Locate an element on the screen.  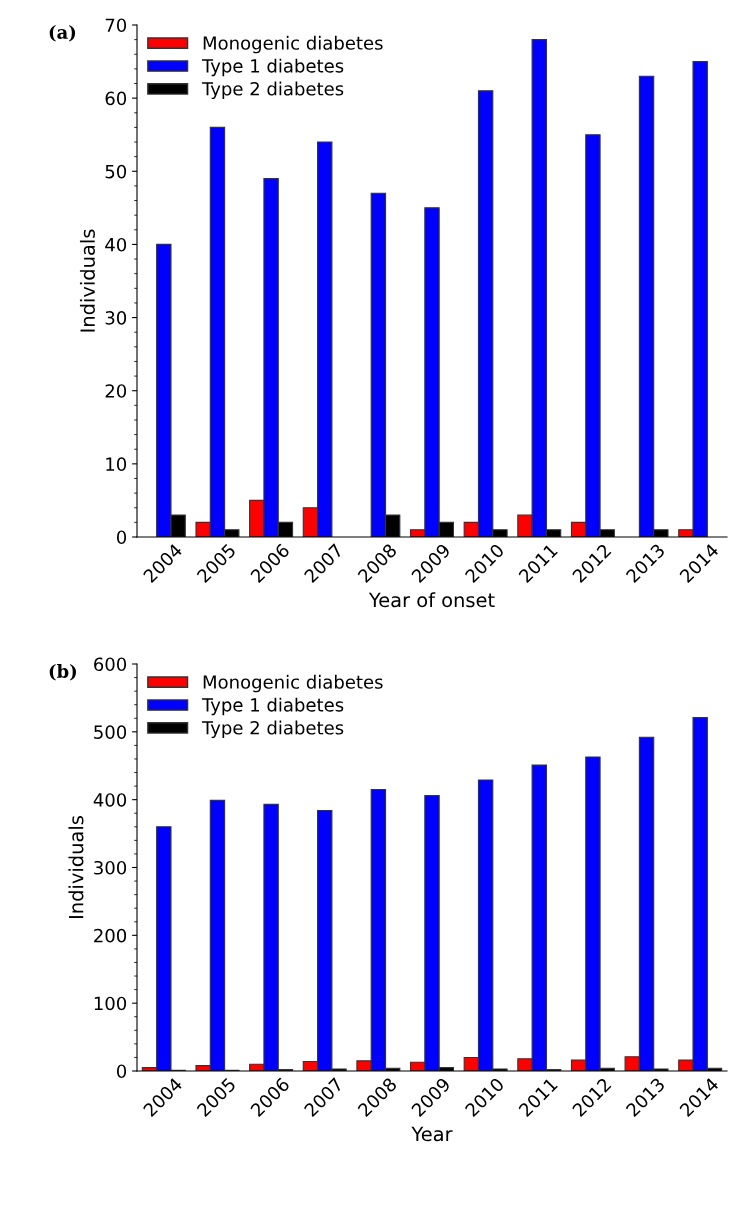
y-tick-label: 10 is located at coordinates (116, 464).